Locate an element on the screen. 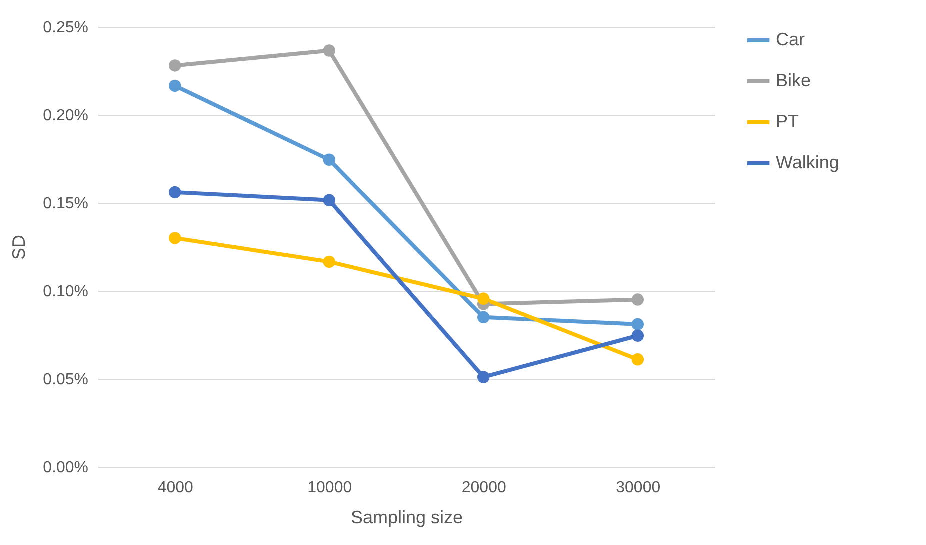 The image size is (926, 545). y-axis-title: SD is located at coordinates (19, 247).